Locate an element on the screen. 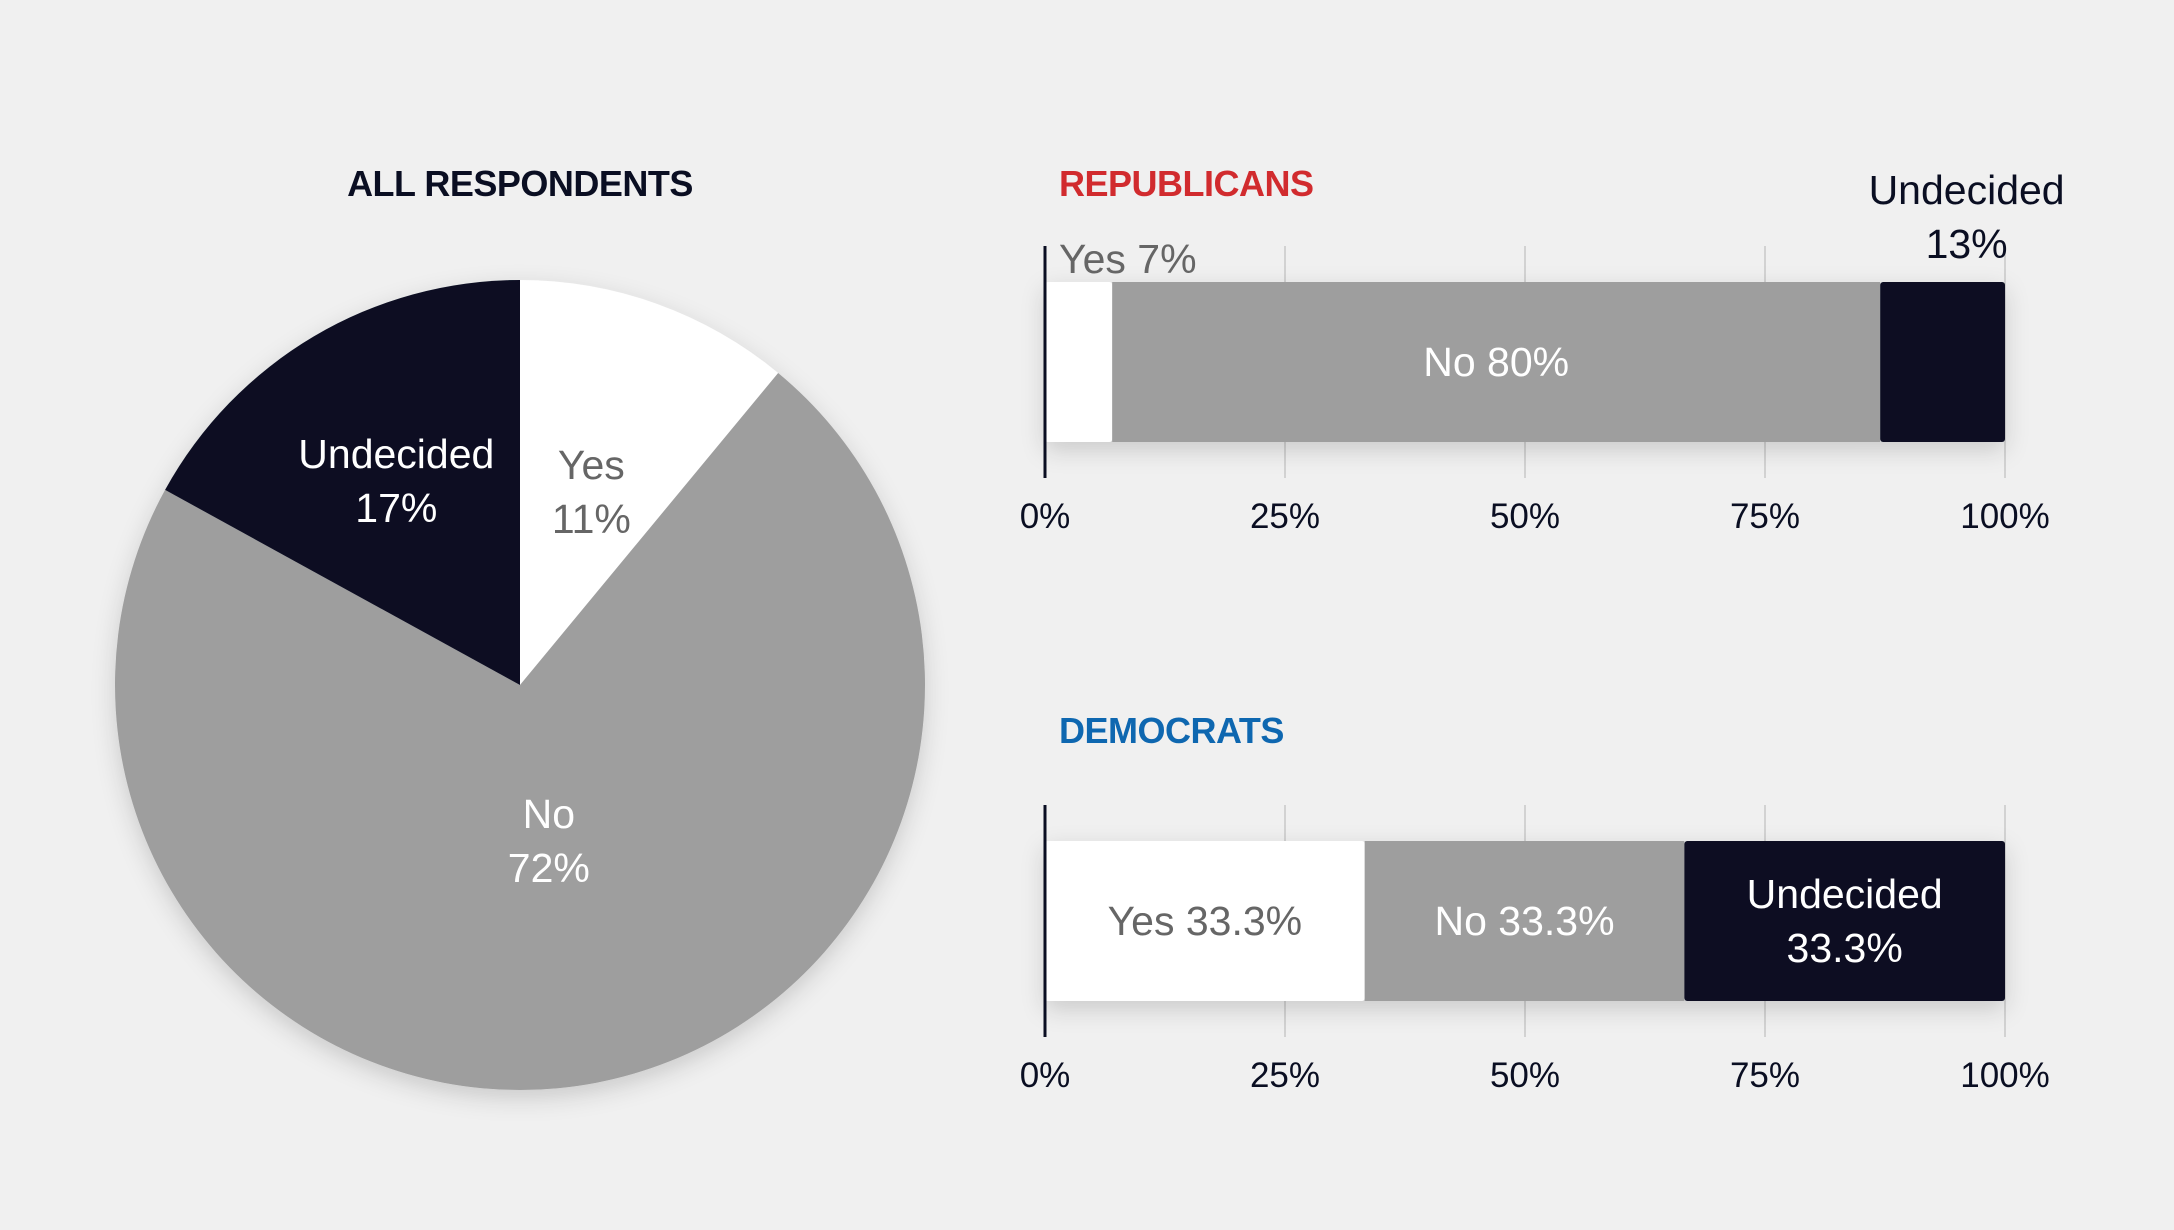 The width and height of the screenshot is (2174, 1230). republicans-label-no: No 80% is located at coordinates (1496, 362).